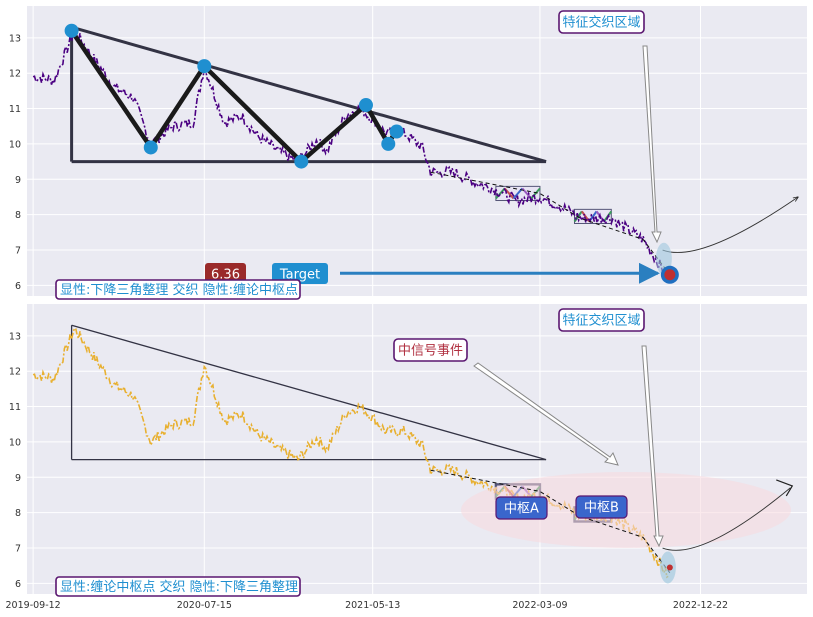  I want to click on target-label-callout: Target, so click(300, 273).